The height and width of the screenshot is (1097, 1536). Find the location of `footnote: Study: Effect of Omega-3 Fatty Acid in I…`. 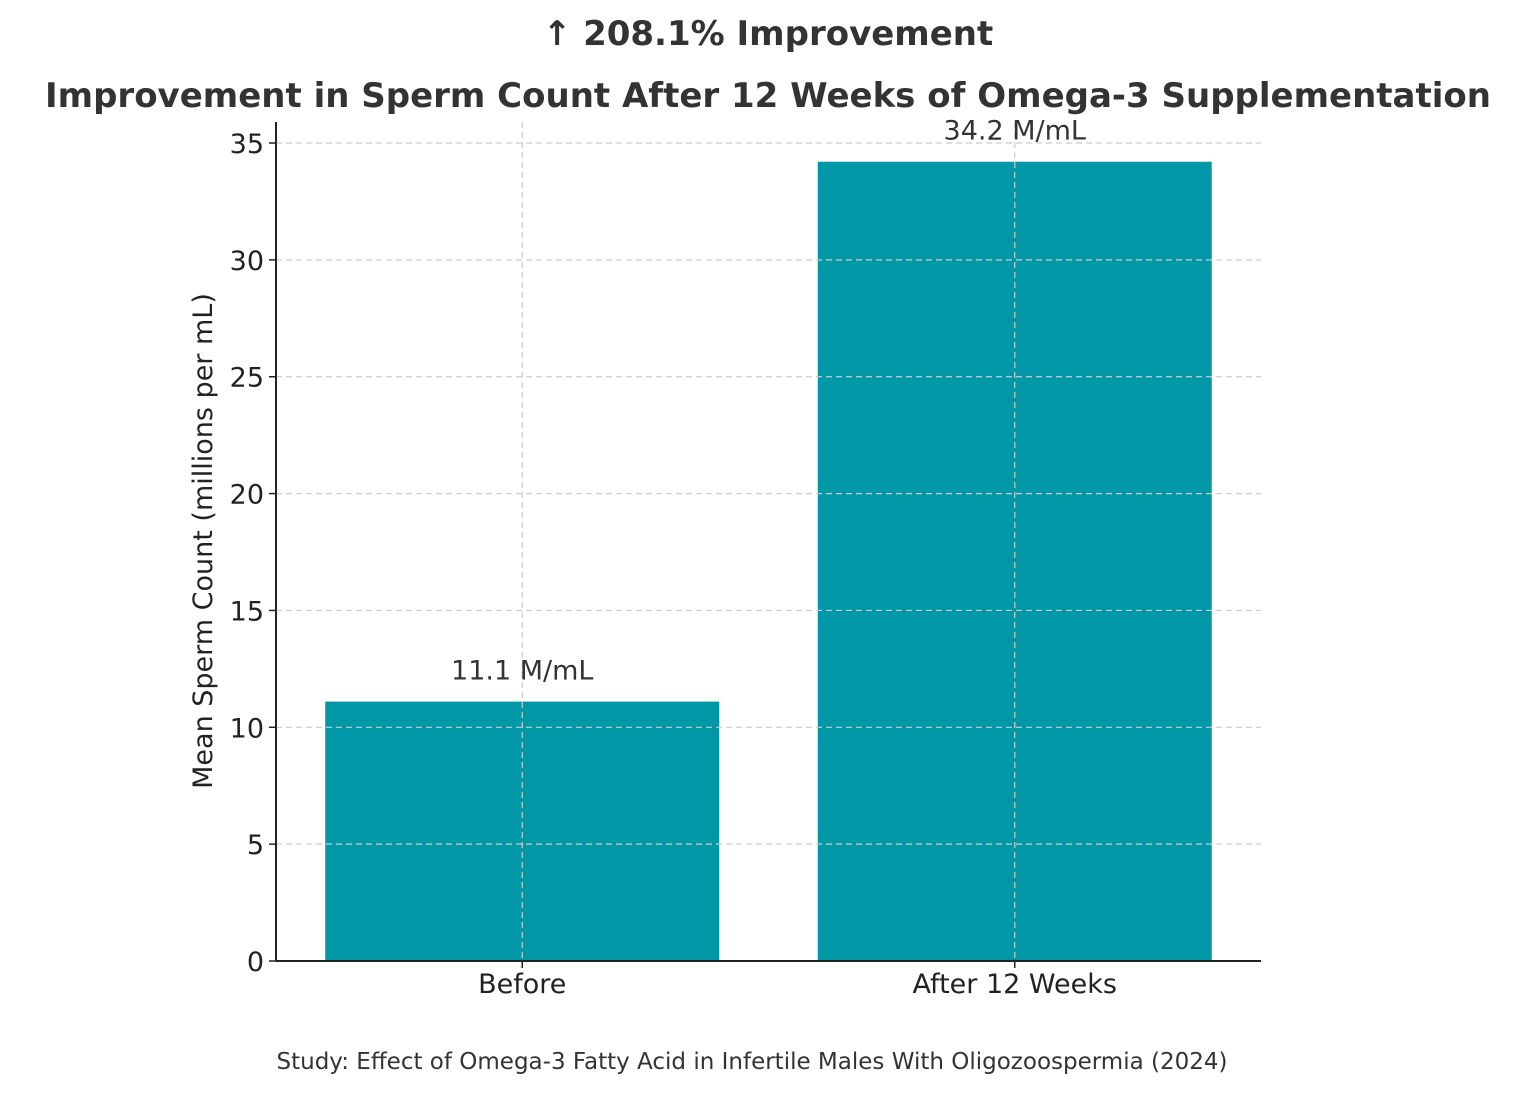

footnote: Study: Effect of Omega-3 Fatty Acid in I… is located at coordinates (752, 1062).